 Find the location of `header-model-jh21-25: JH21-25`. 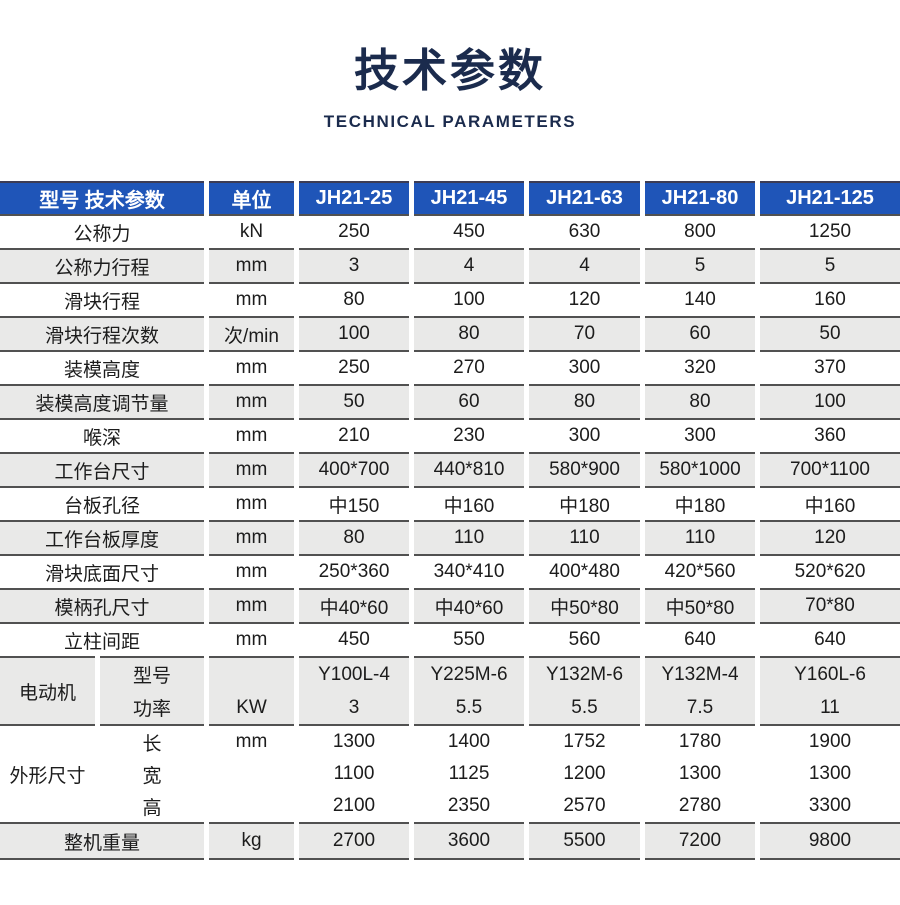

header-model-jh21-25: JH21-25 is located at coordinates (354, 197).